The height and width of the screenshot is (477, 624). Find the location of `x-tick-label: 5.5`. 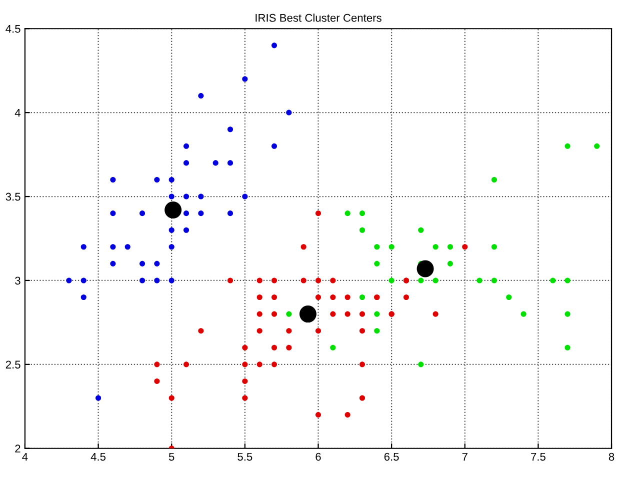

x-tick-label: 5.5 is located at coordinates (245, 456).